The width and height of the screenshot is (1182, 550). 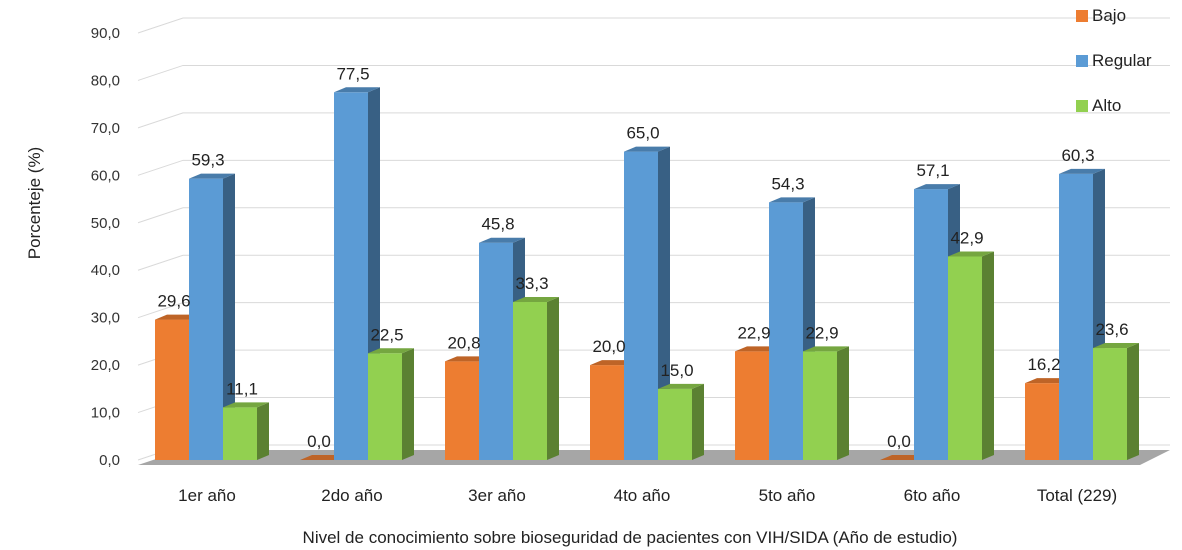 What do you see at coordinates (351, 495) in the screenshot?
I see `x-tick-label: 2do año` at bounding box center [351, 495].